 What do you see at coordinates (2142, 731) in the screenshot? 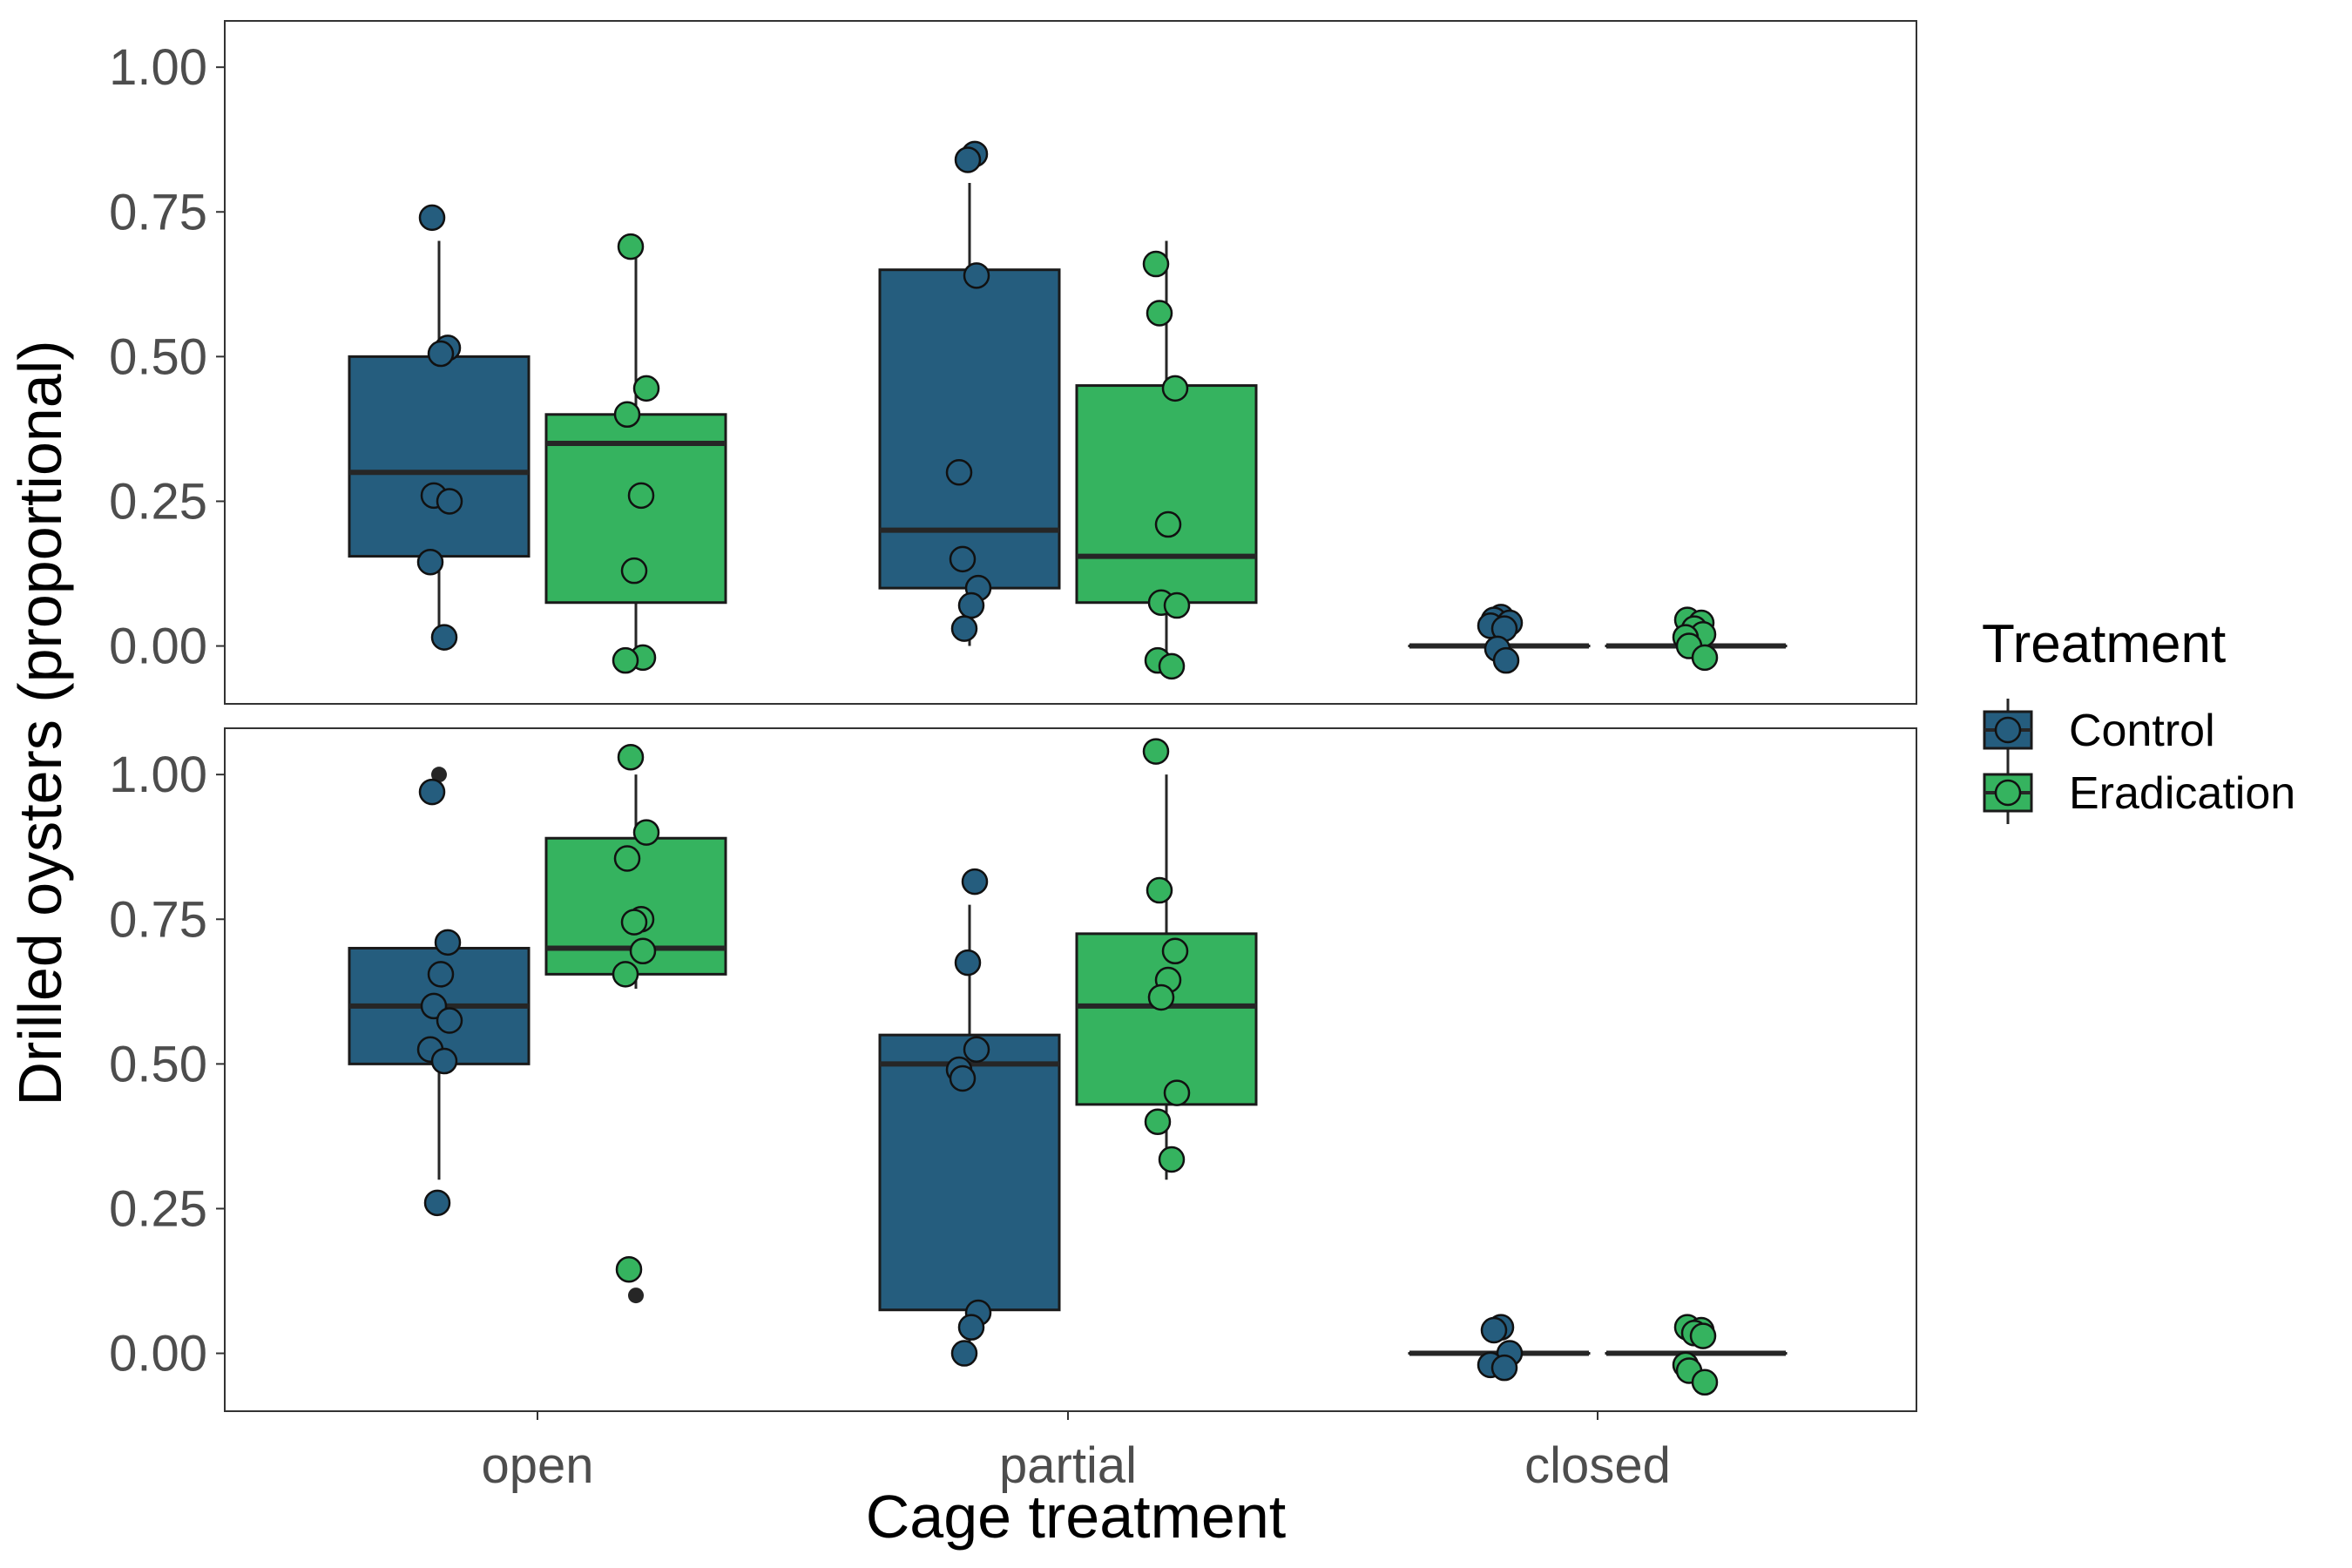
I see `legend-label: Control` at bounding box center [2142, 731].